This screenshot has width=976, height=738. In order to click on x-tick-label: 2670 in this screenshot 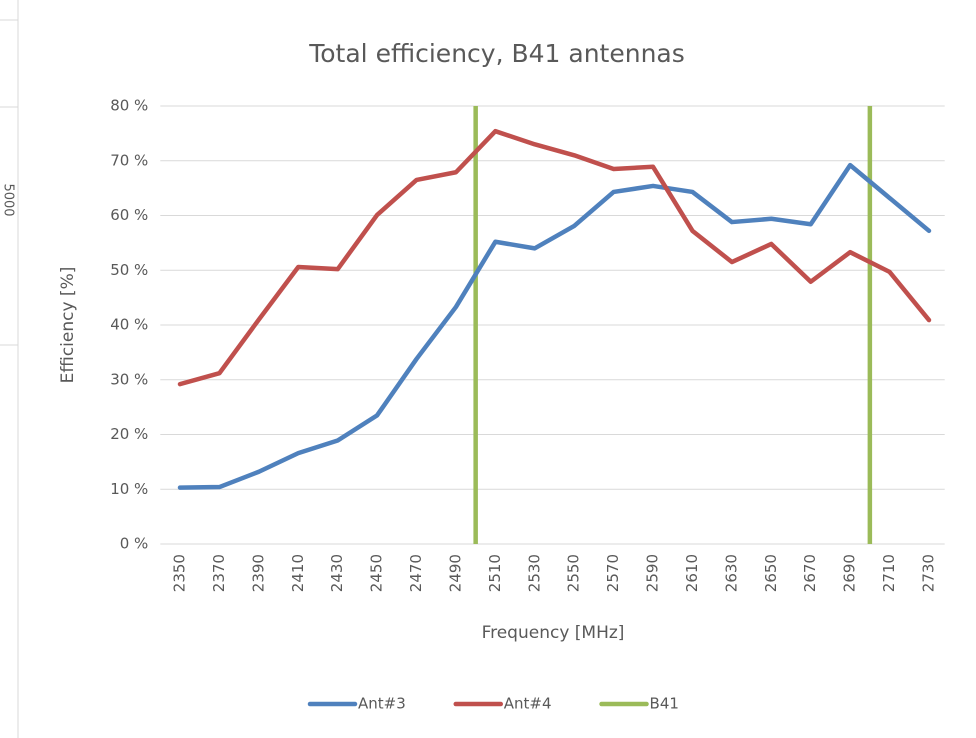, I will do `click(810, 573)`.